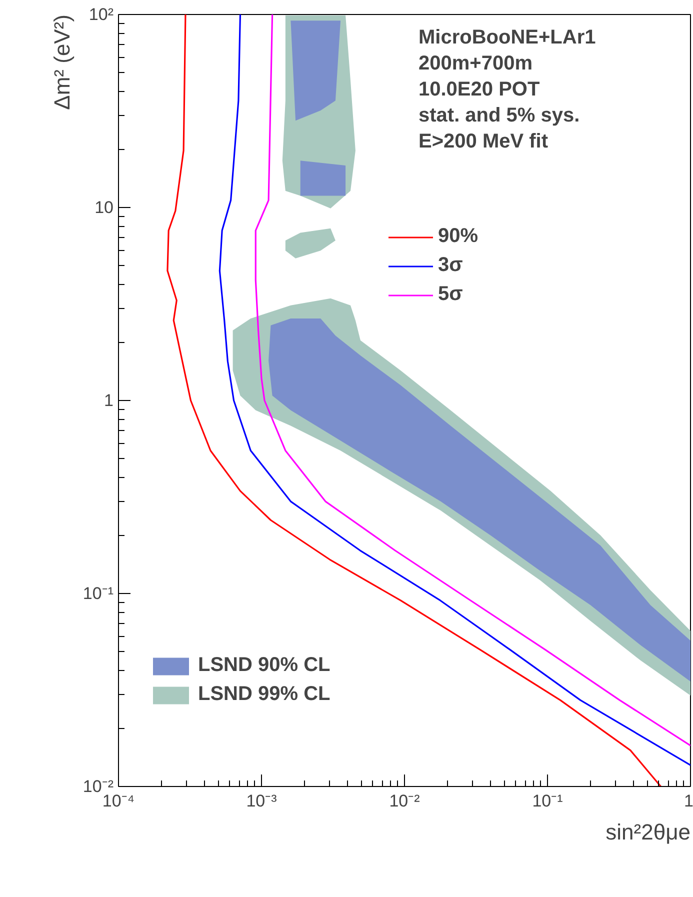  I want to click on annotation: E>200 MeV fit, so click(483, 141).